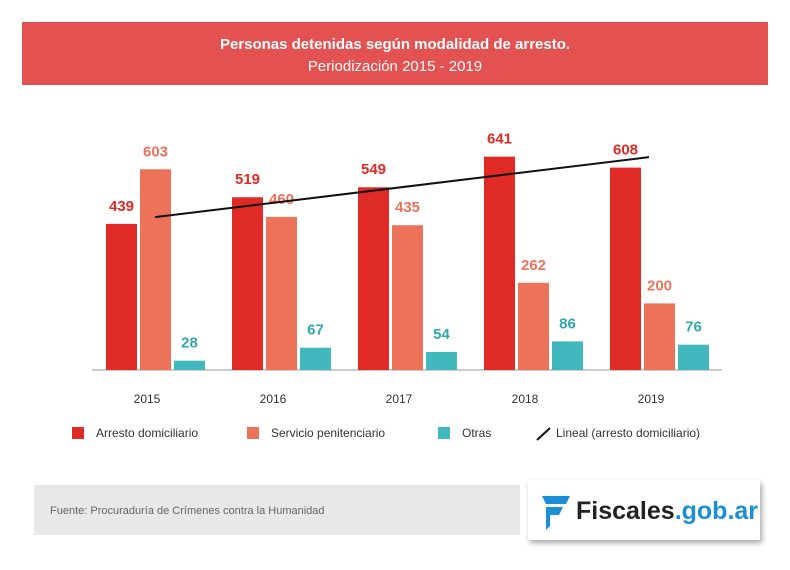  What do you see at coordinates (273, 399) in the screenshot?
I see `x-tick-label: 2016` at bounding box center [273, 399].